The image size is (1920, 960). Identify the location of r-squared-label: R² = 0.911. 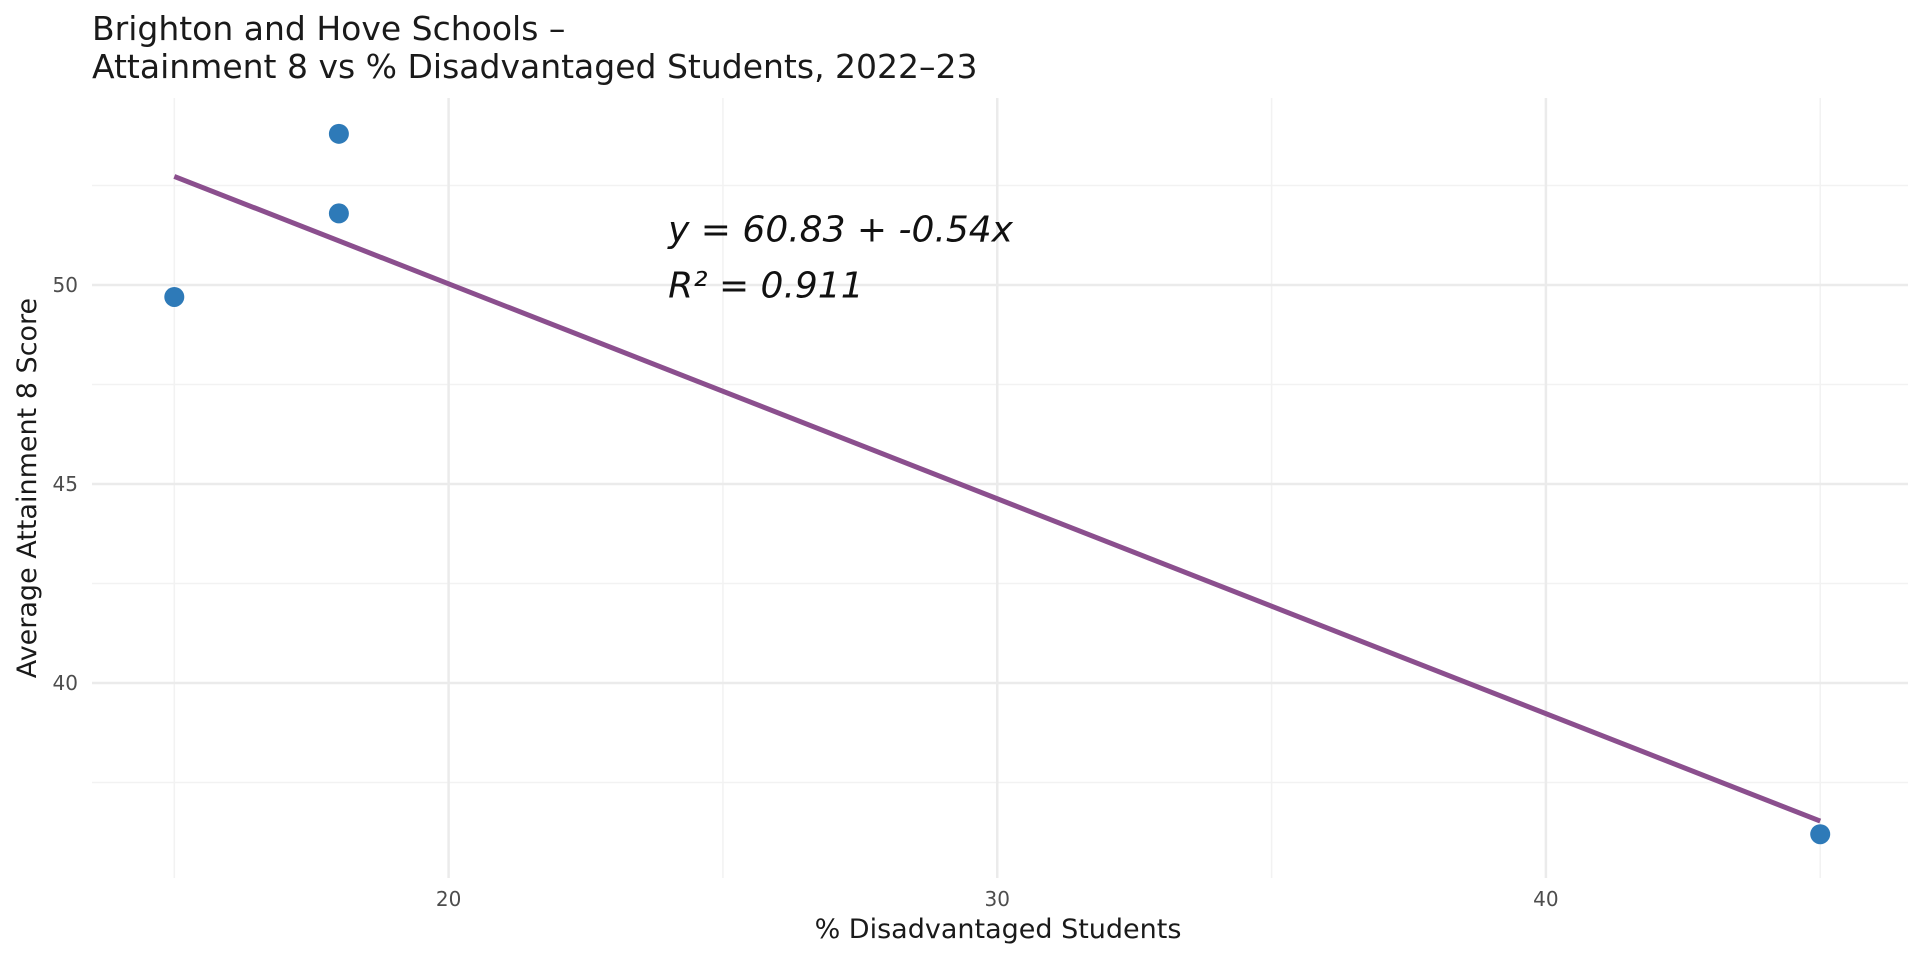
(766, 285).